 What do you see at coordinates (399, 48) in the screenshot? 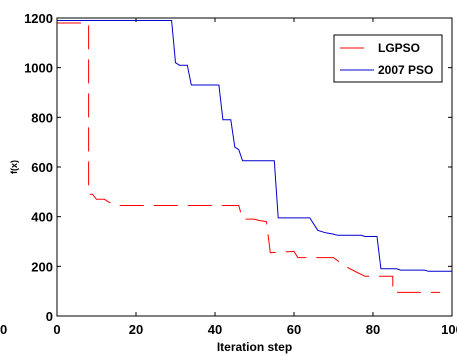
I see `legend-label-lgpso: LGPSO` at bounding box center [399, 48].